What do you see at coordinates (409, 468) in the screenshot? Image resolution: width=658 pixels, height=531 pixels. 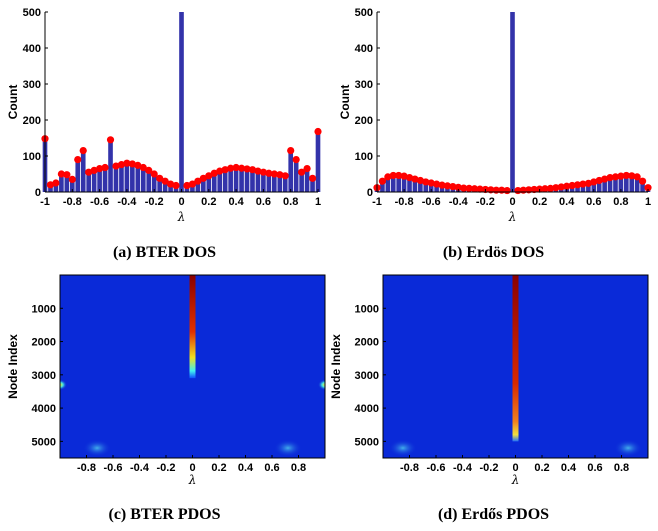 I see `x-tick-label: -0.8` at bounding box center [409, 468].